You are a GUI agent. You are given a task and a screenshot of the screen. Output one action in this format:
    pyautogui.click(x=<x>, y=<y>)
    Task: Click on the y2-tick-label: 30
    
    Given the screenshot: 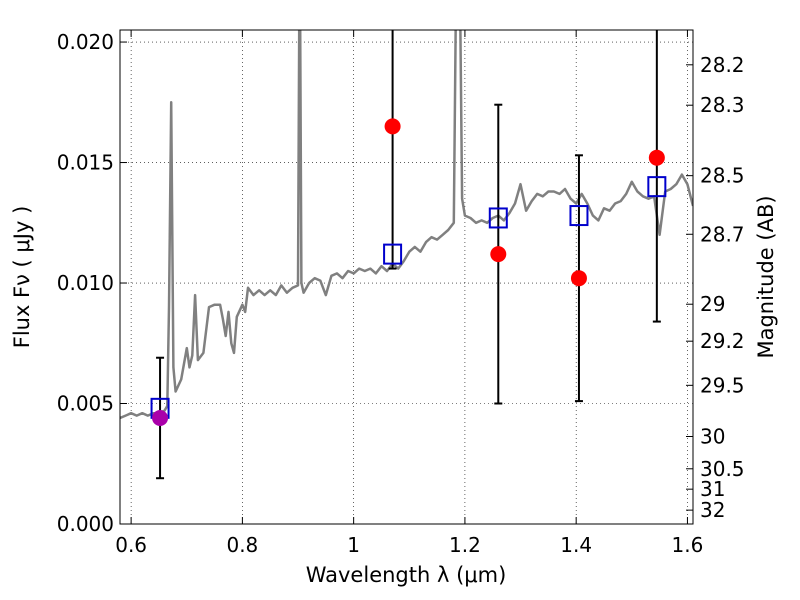 What is the action you would take?
    pyautogui.click(x=712, y=437)
    